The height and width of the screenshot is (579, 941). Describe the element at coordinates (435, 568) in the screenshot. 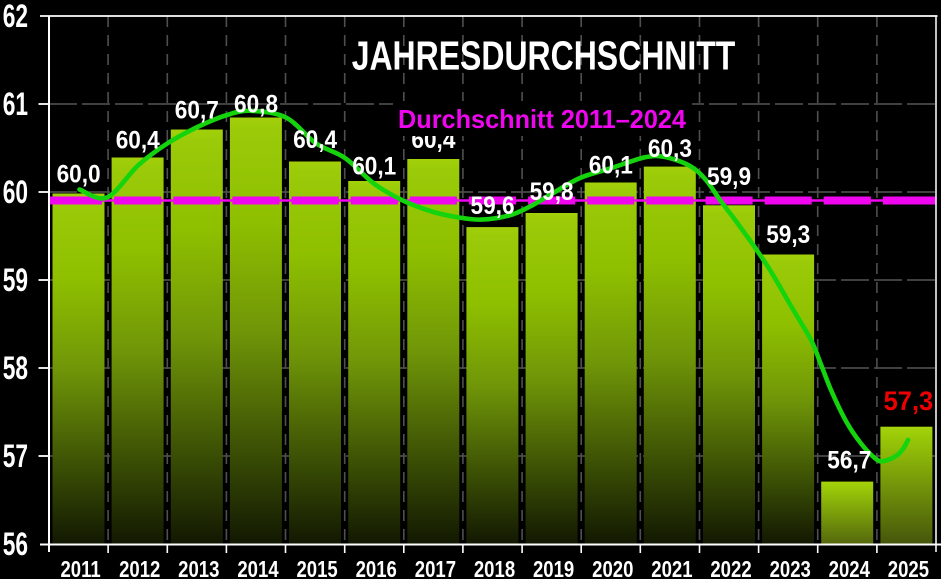

I see `svg-text: 2017` at that location.